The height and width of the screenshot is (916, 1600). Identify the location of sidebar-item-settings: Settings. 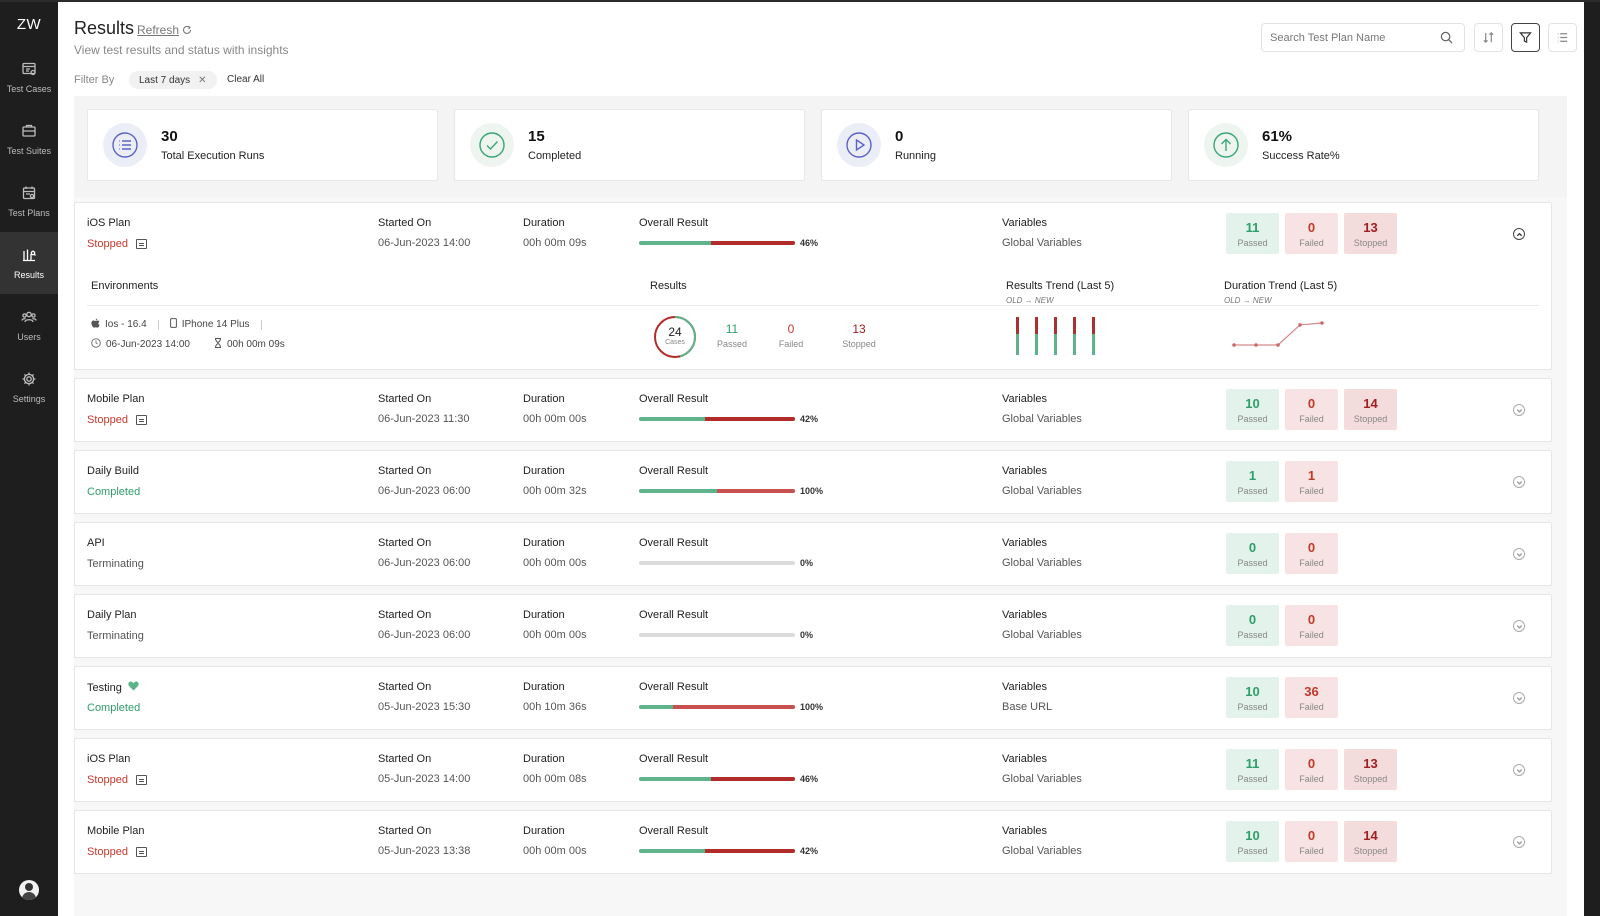
(29, 387).